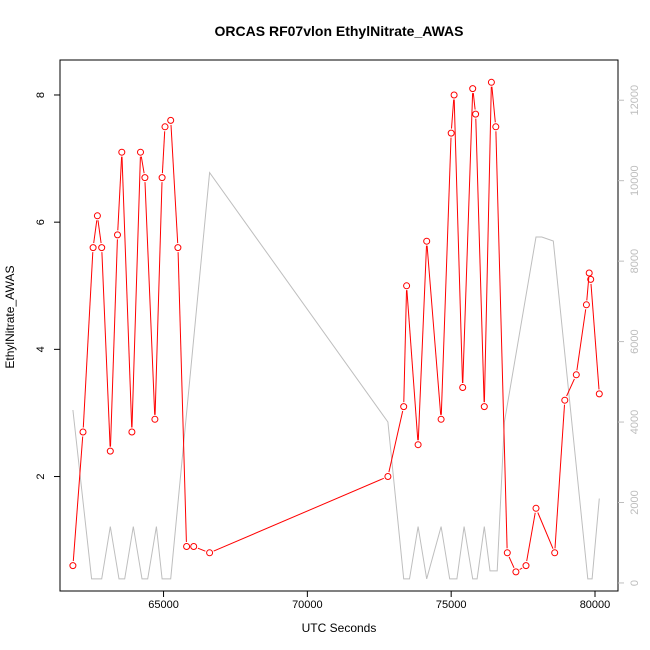 This screenshot has height=650, width=650. What do you see at coordinates (339, 31) in the screenshot?
I see `chart-title: ORCAS RF07vlon EthylNitrate_AWAS` at bounding box center [339, 31].